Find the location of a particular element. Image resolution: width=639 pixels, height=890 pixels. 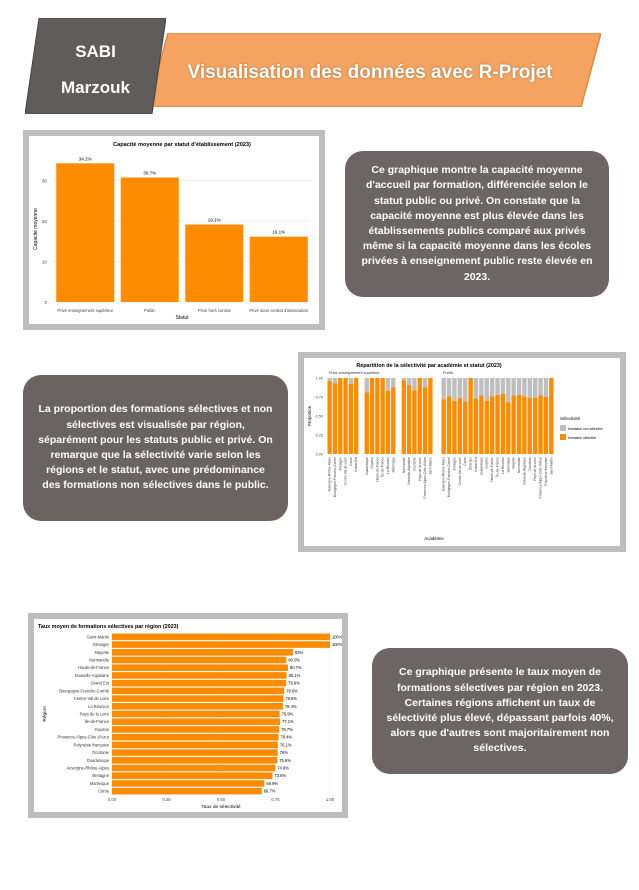

chart2-xtick: Guyane is located at coordinates (487, 463).